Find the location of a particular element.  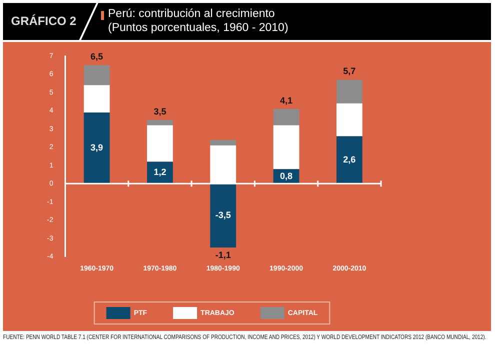

total-label: -1,1 is located at coordinates (223, 255).